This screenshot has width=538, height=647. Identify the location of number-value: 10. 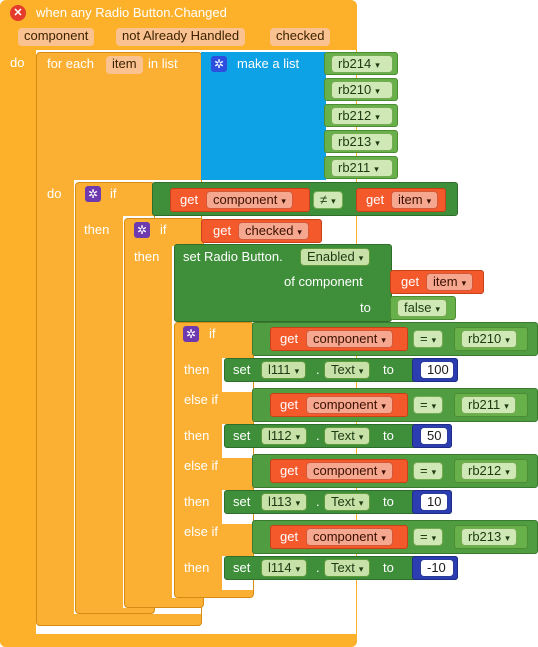
(434, 502).